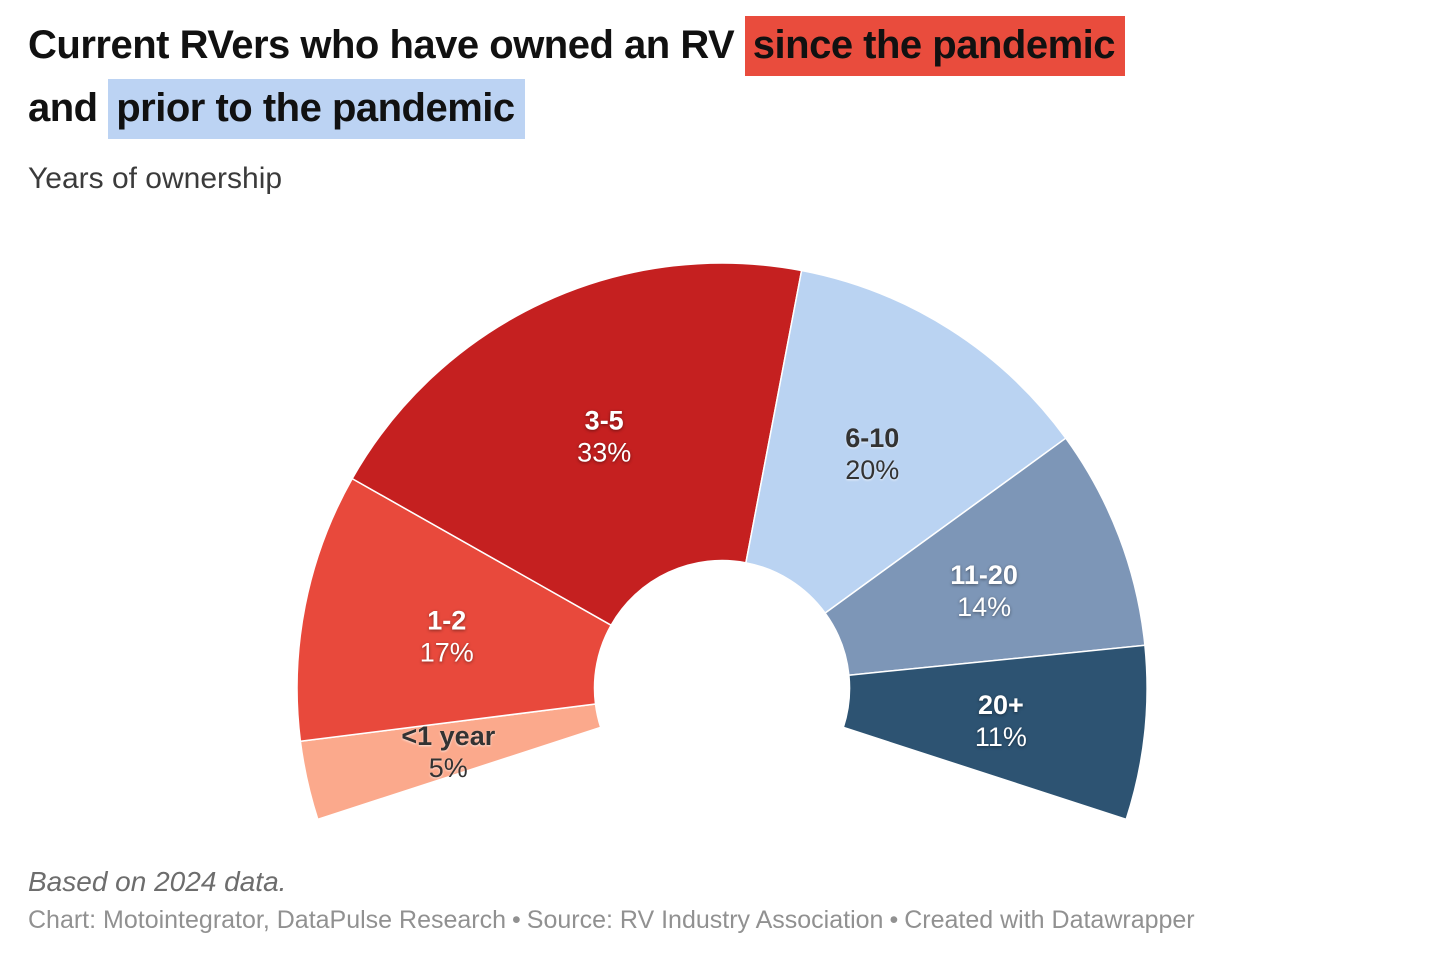  What do you see at coordinates (984, 607) in the screenshot?
I see `segment-value-11-20: 14%` at bounding box center [984, 607].